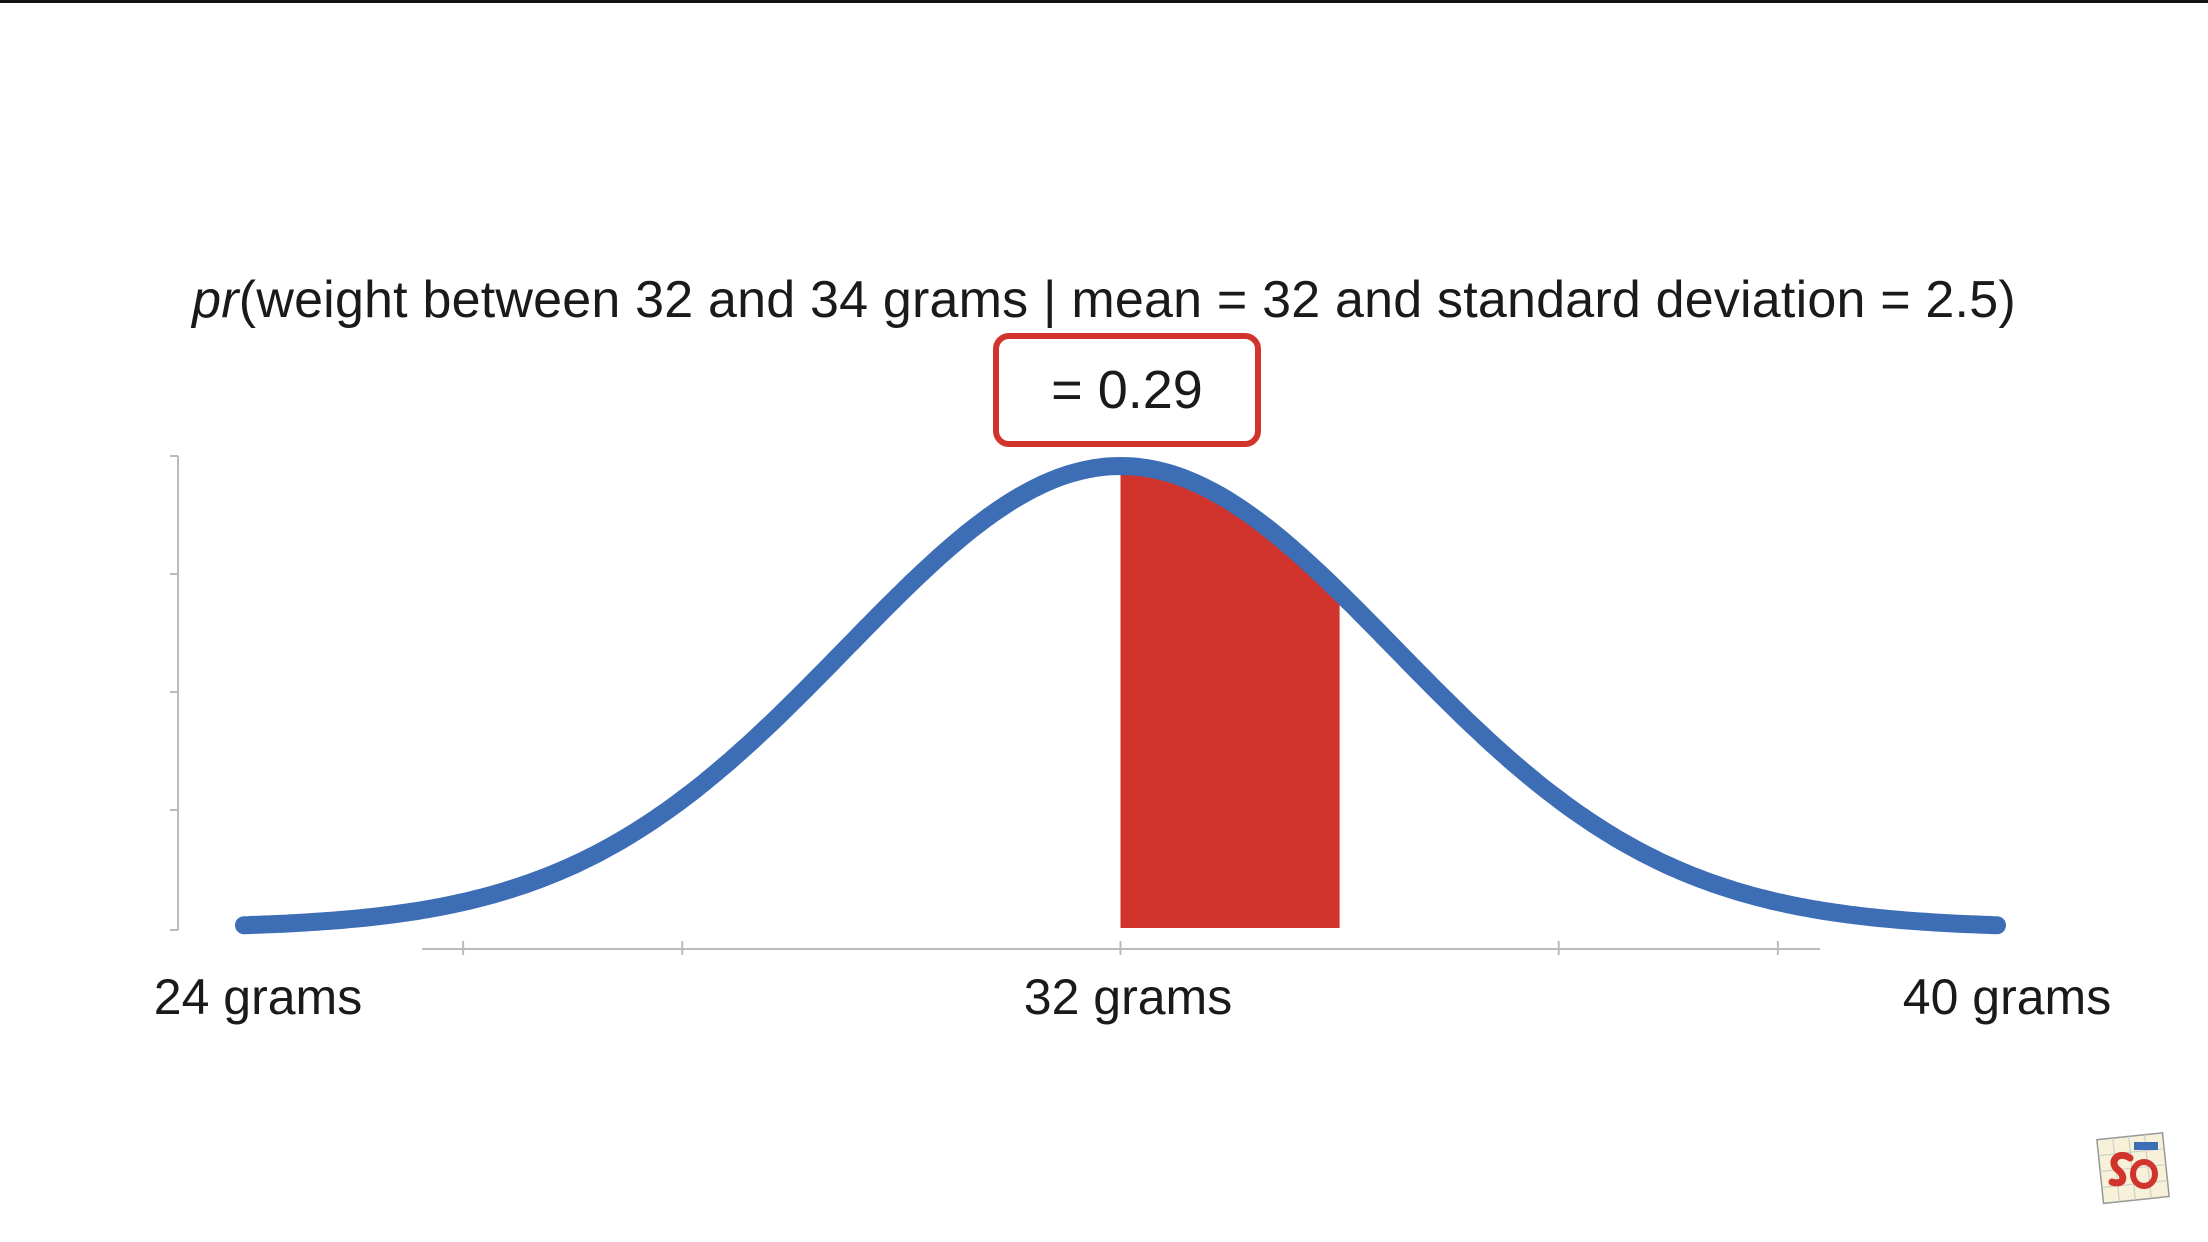 The width and height of the screenshot is (2208, 1242). Describe the element at coordinates (1121, 948) in the screenshot. I see `x-axis` at that location.